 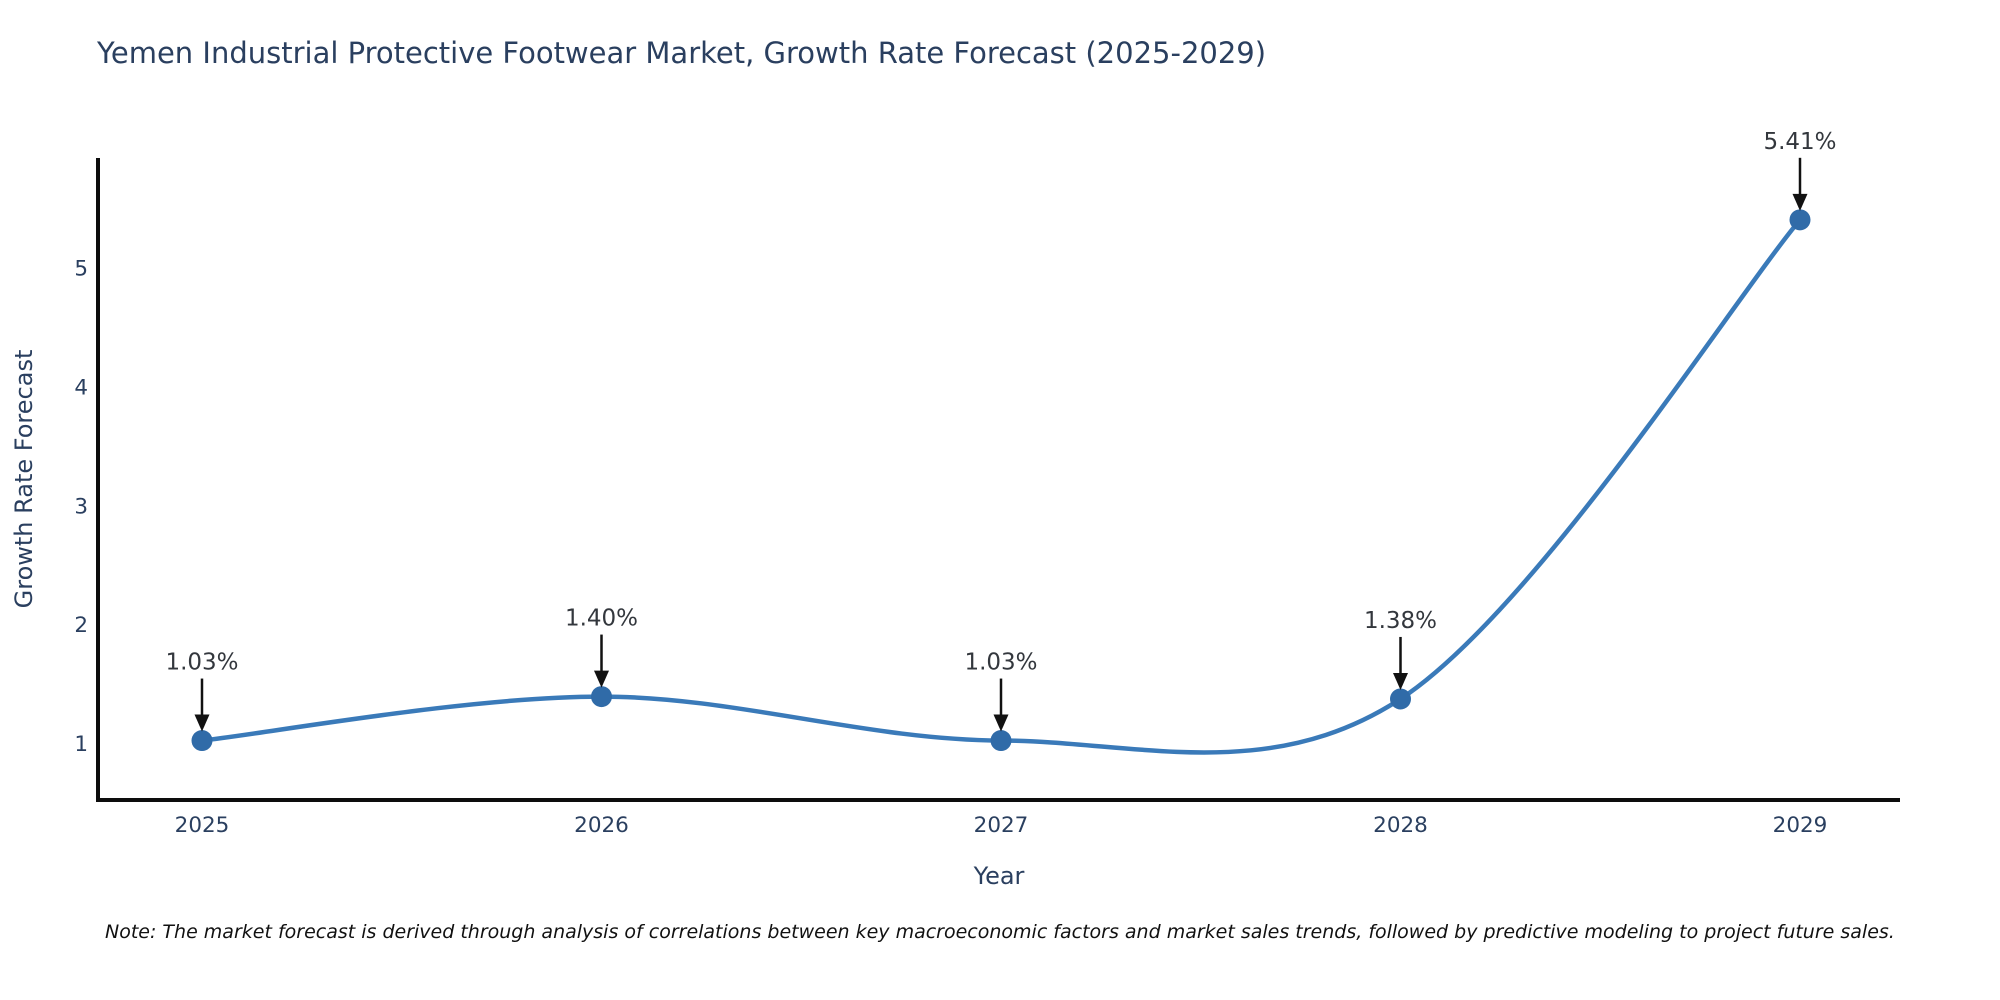 What do you see at coordinates (601, 825) in the screenshot?
I see `x-tick-label: 2026` at bounding box center [601, 825].